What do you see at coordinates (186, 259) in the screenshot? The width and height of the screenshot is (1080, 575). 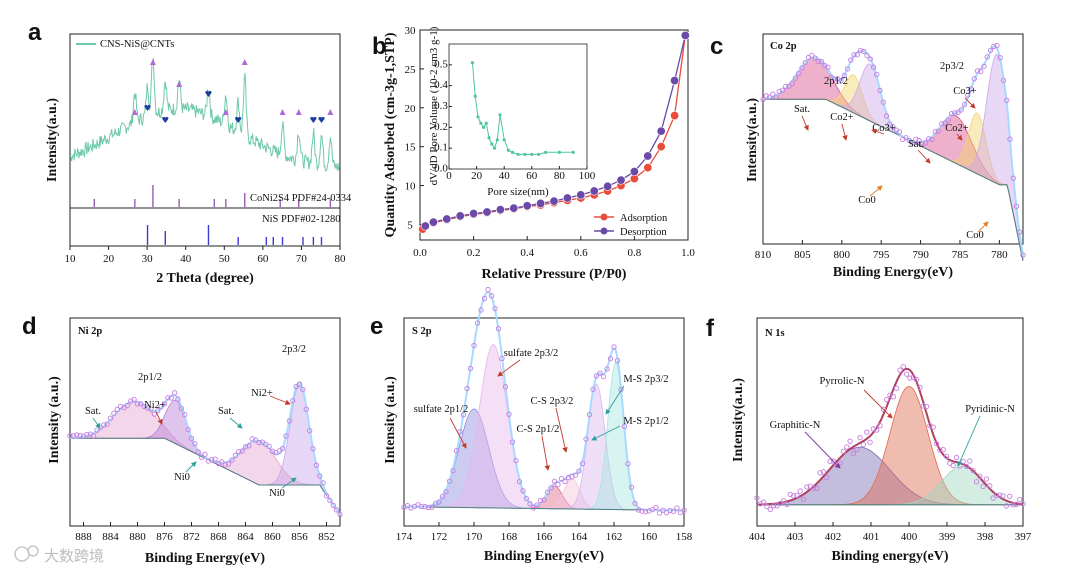 I see `x-tick-label-a: 40` at bounding box center [186, 259].